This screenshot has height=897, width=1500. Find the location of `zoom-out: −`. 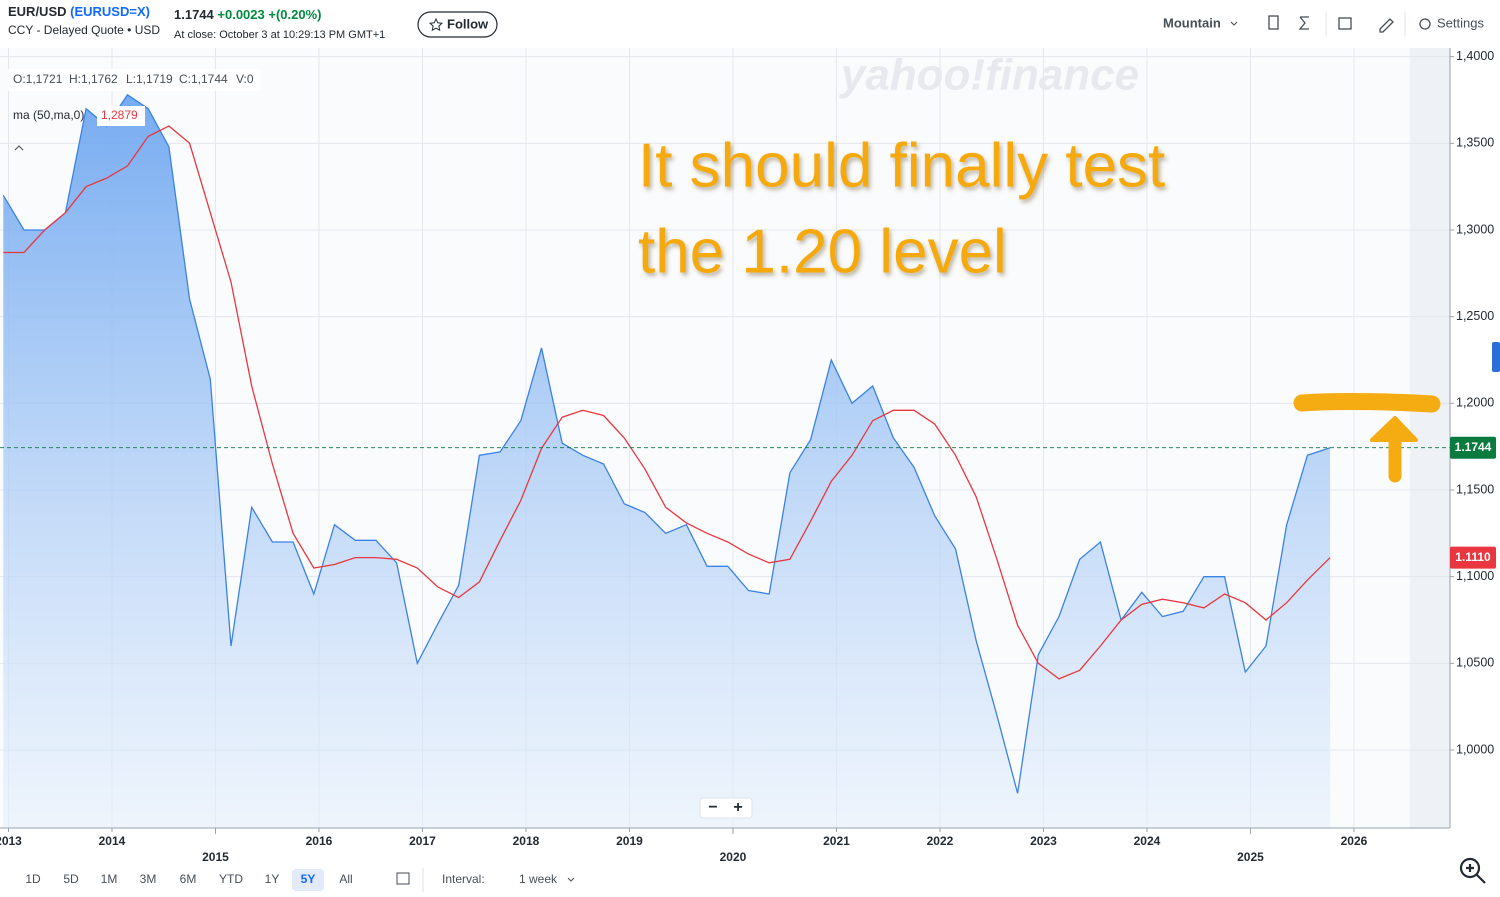

zoom-out: − is located at coordinates (712, 807).